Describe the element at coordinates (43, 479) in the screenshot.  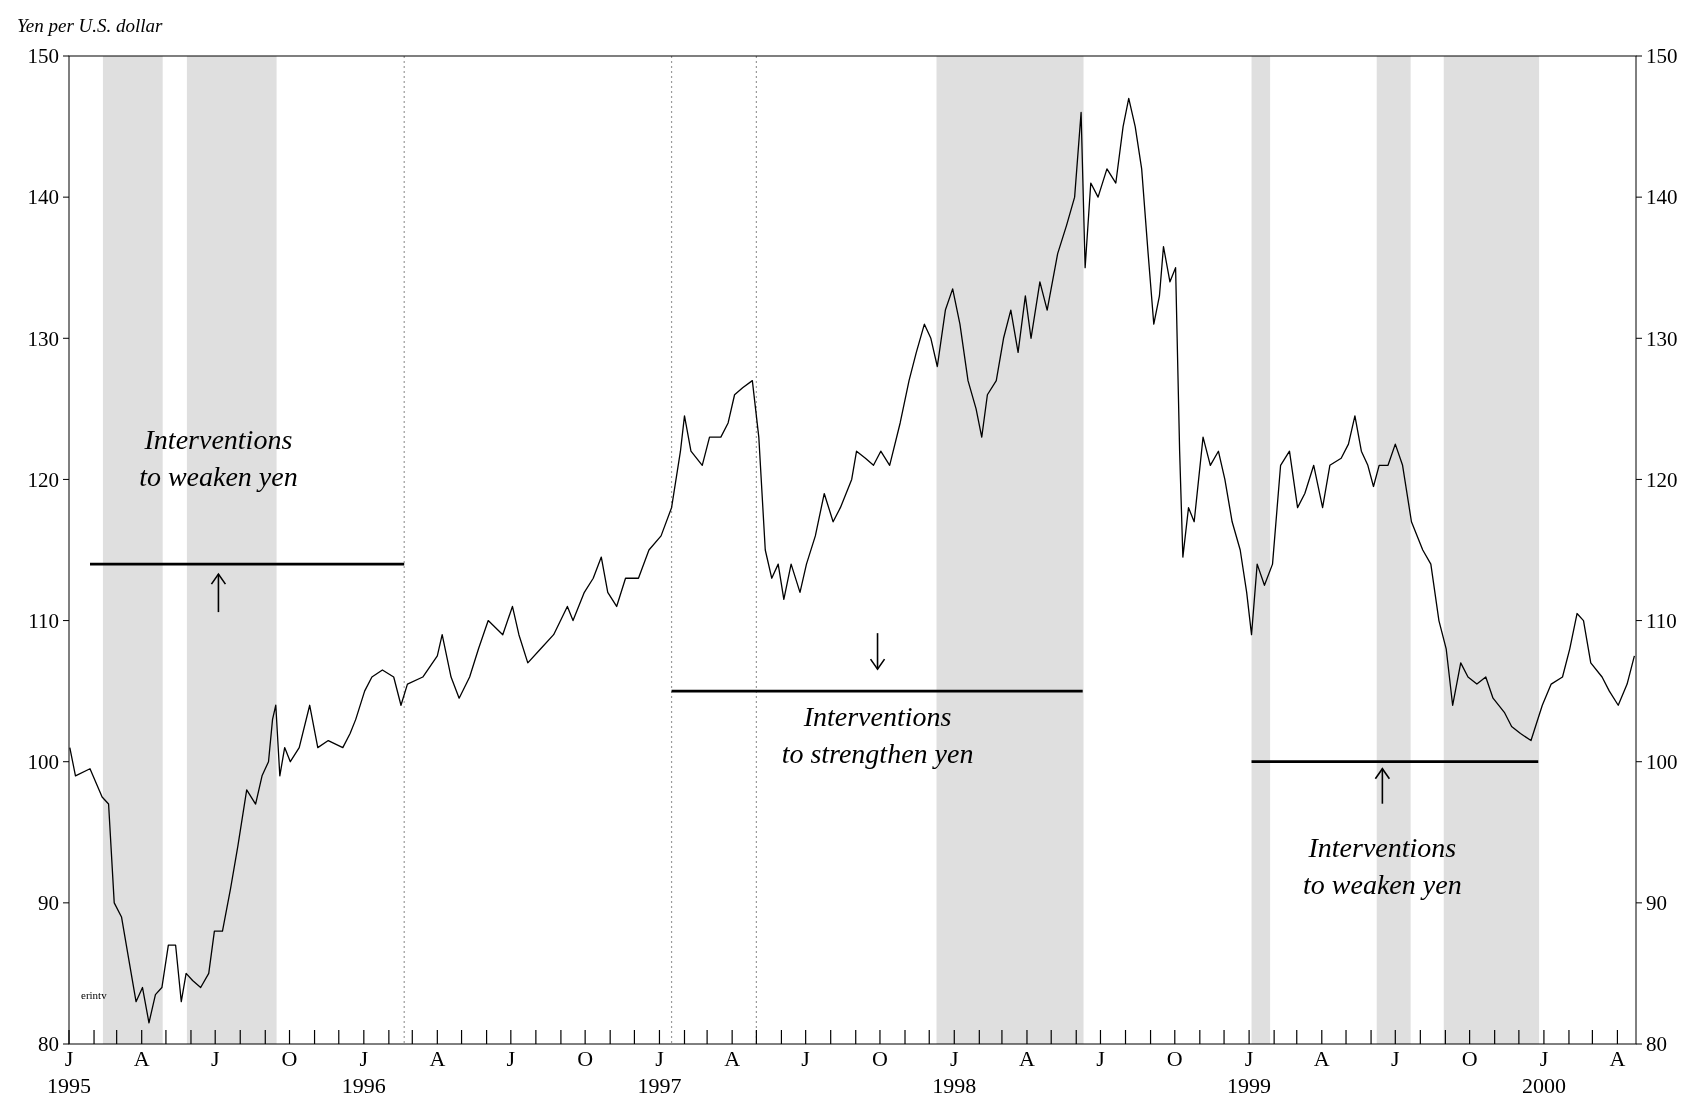
I see `y-tick-label: 120` at that location.